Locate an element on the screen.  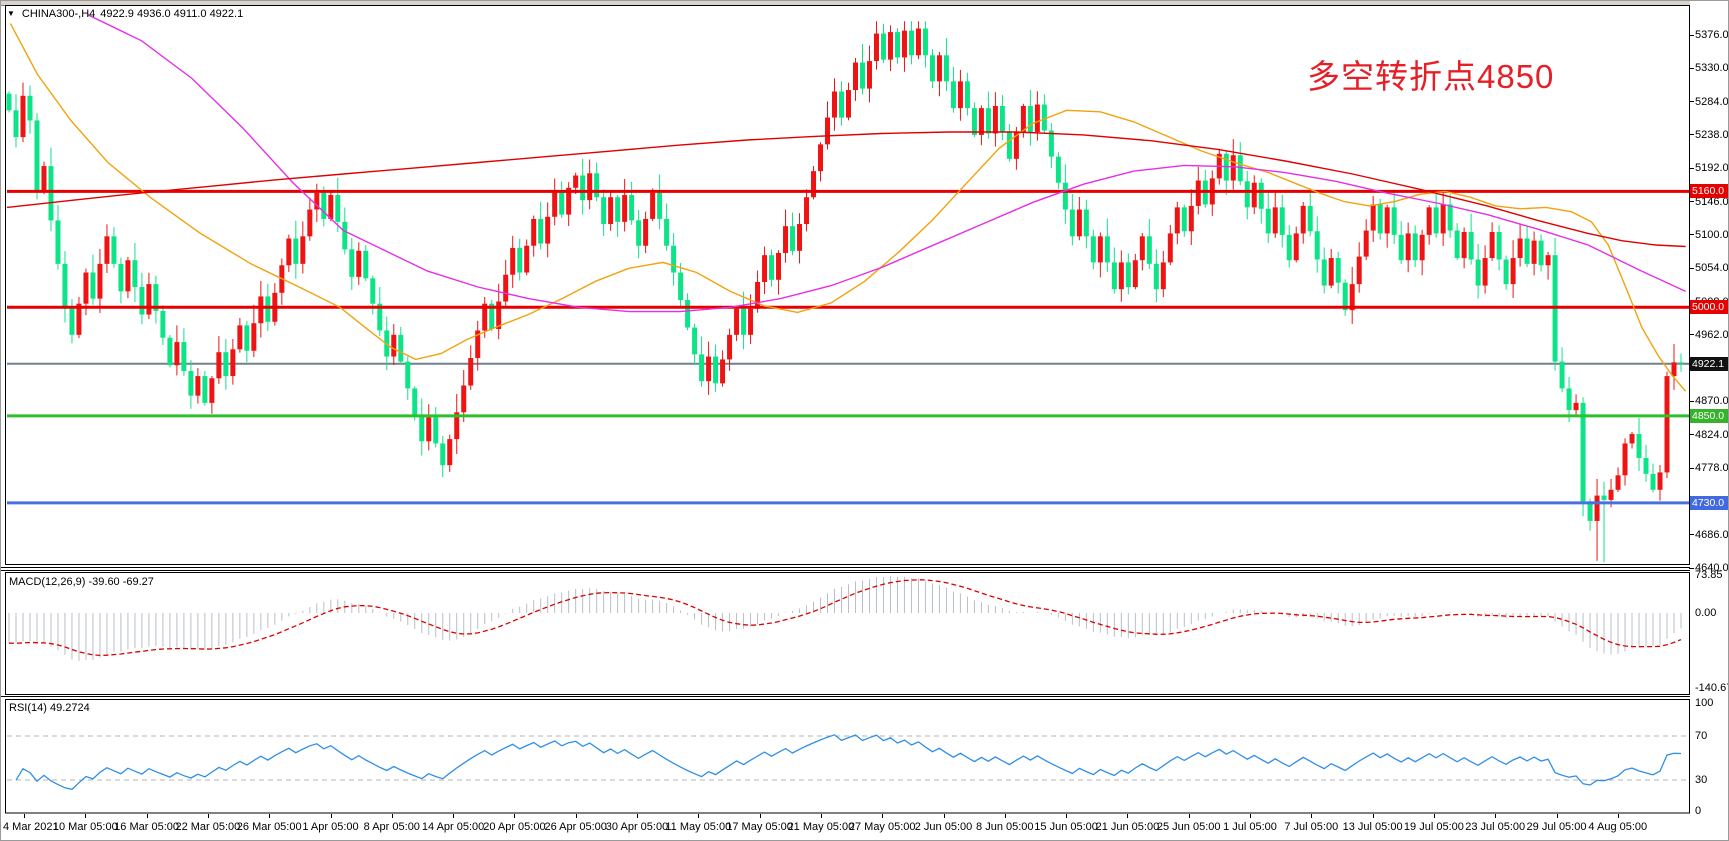
time-tick-label: 16 Mar 05:00 is located at coordinates (147, 827).